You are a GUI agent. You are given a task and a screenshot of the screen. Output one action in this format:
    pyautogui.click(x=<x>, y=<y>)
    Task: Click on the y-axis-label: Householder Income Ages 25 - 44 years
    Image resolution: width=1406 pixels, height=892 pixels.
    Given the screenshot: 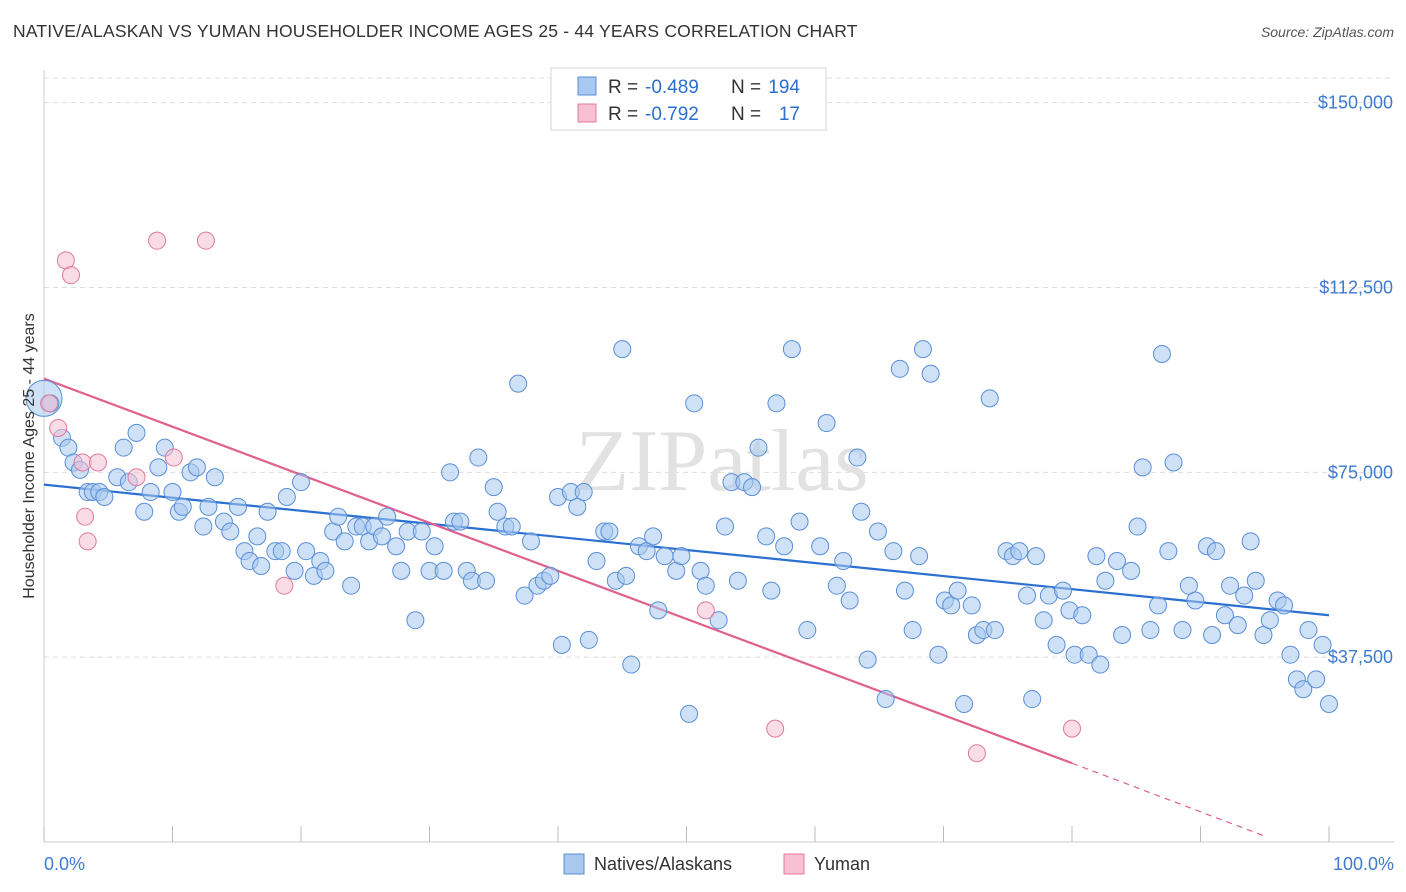 What is the action you would take?
    pyautogui.click(x=29, y=456)
    